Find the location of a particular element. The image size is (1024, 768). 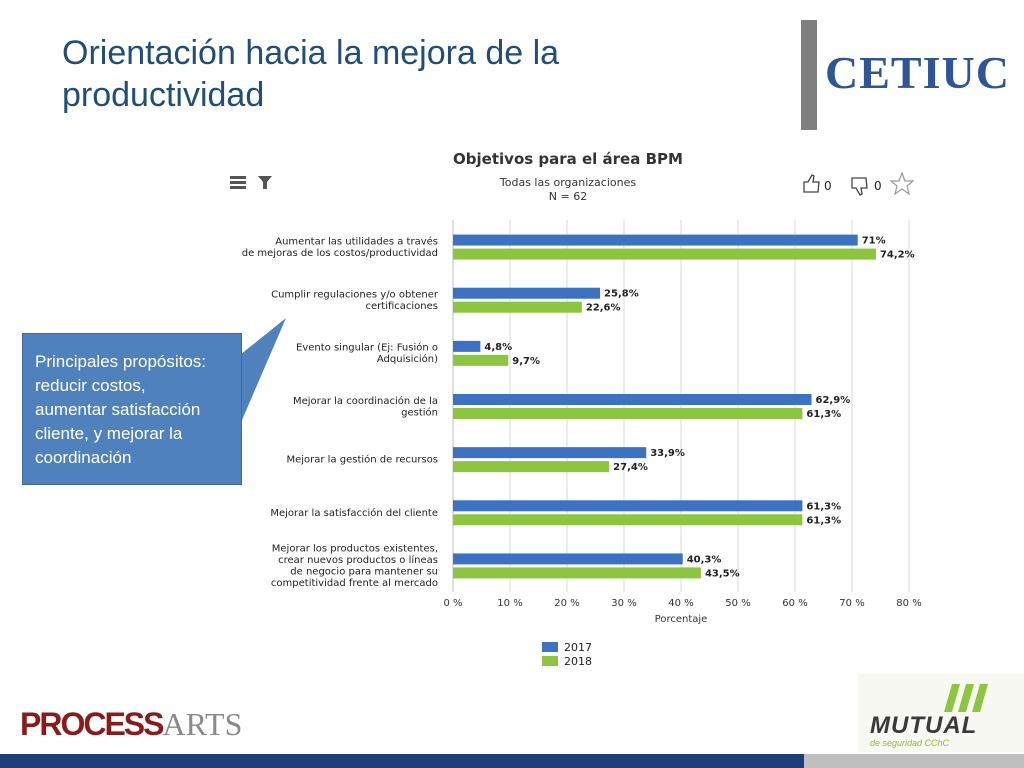

chart-title: Objetivos para el área BPM is located at coordinates (568, 159).